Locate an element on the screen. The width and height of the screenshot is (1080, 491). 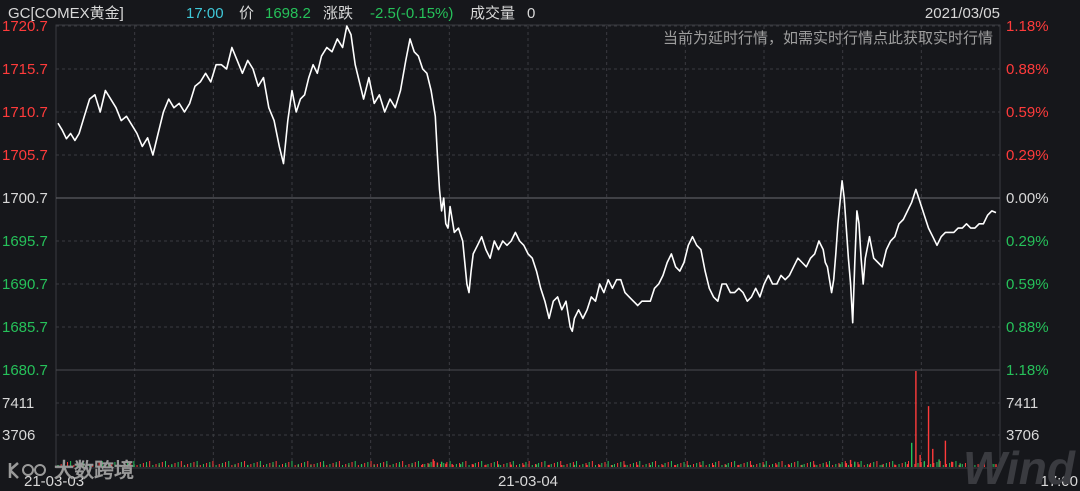
date-label: 2021/03/05 is located at coordinates (962, 13).